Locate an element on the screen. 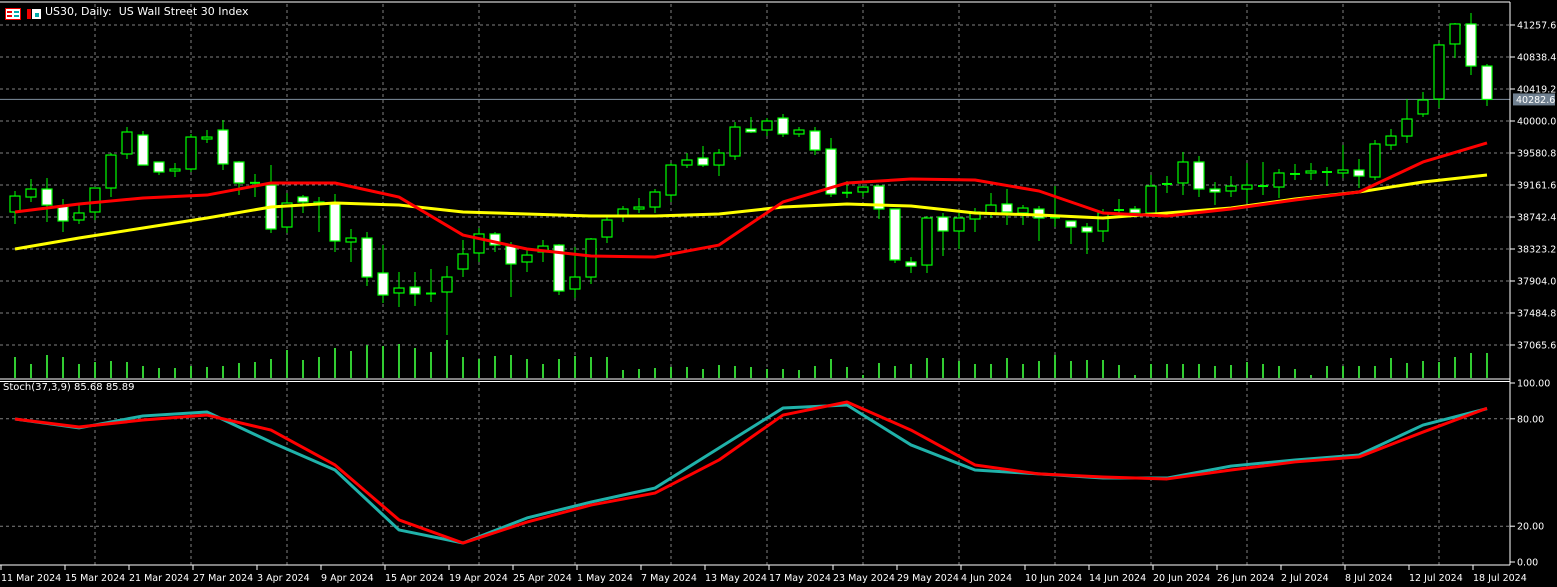 The width and height of the screenshot is (1557, 587). date-tick-label: 19 Apr 2024 is located at coordinates (478, 578).